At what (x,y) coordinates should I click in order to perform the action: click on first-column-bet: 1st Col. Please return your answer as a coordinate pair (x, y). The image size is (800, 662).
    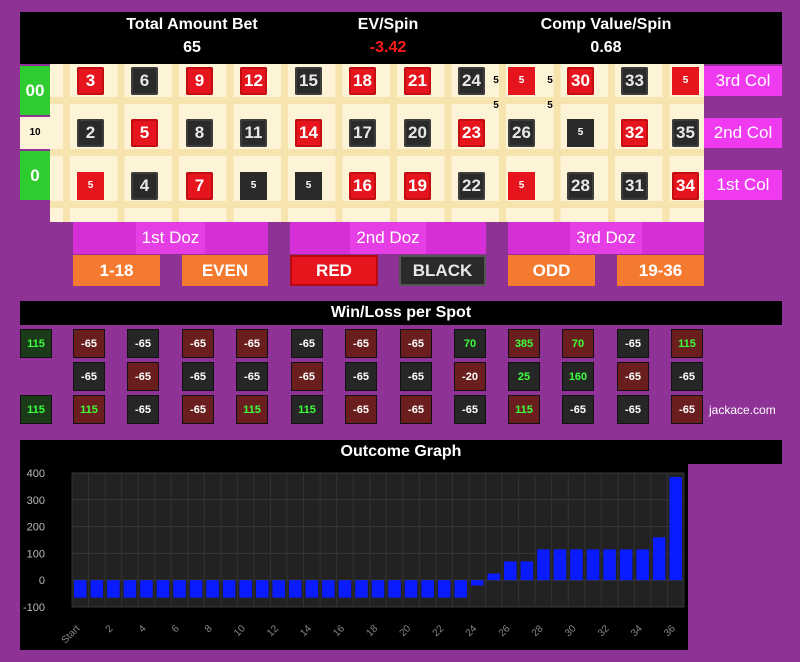
    Looking at the image, I should click on (743, 185).